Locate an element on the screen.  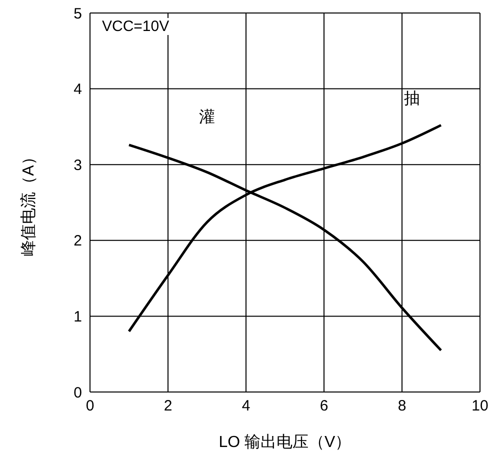
y-axis-title: 峰值电流（A） is located at coordinates (29, 202).